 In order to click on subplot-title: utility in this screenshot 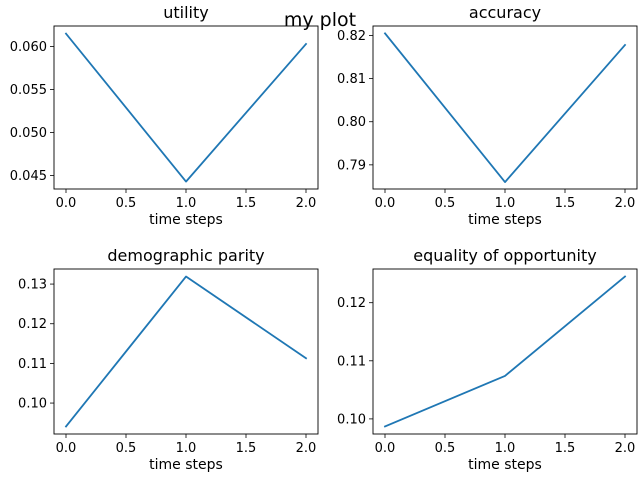, I will do `click(186, 12)`.